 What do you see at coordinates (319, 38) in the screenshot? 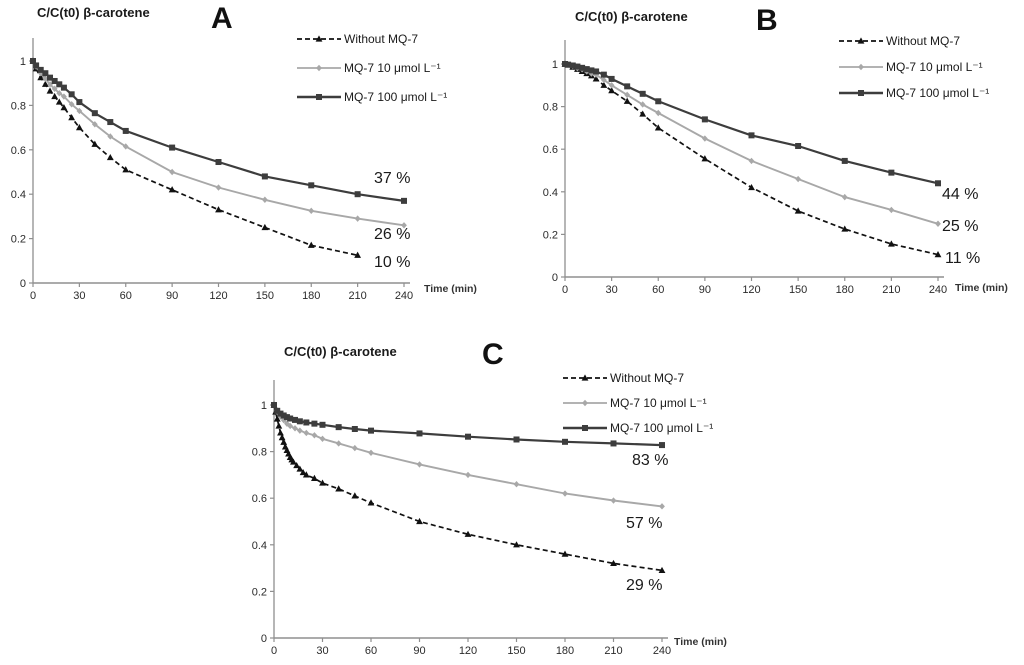
I see `dashed-line-triangle-marker-icon` at bounding box center [319, 38].